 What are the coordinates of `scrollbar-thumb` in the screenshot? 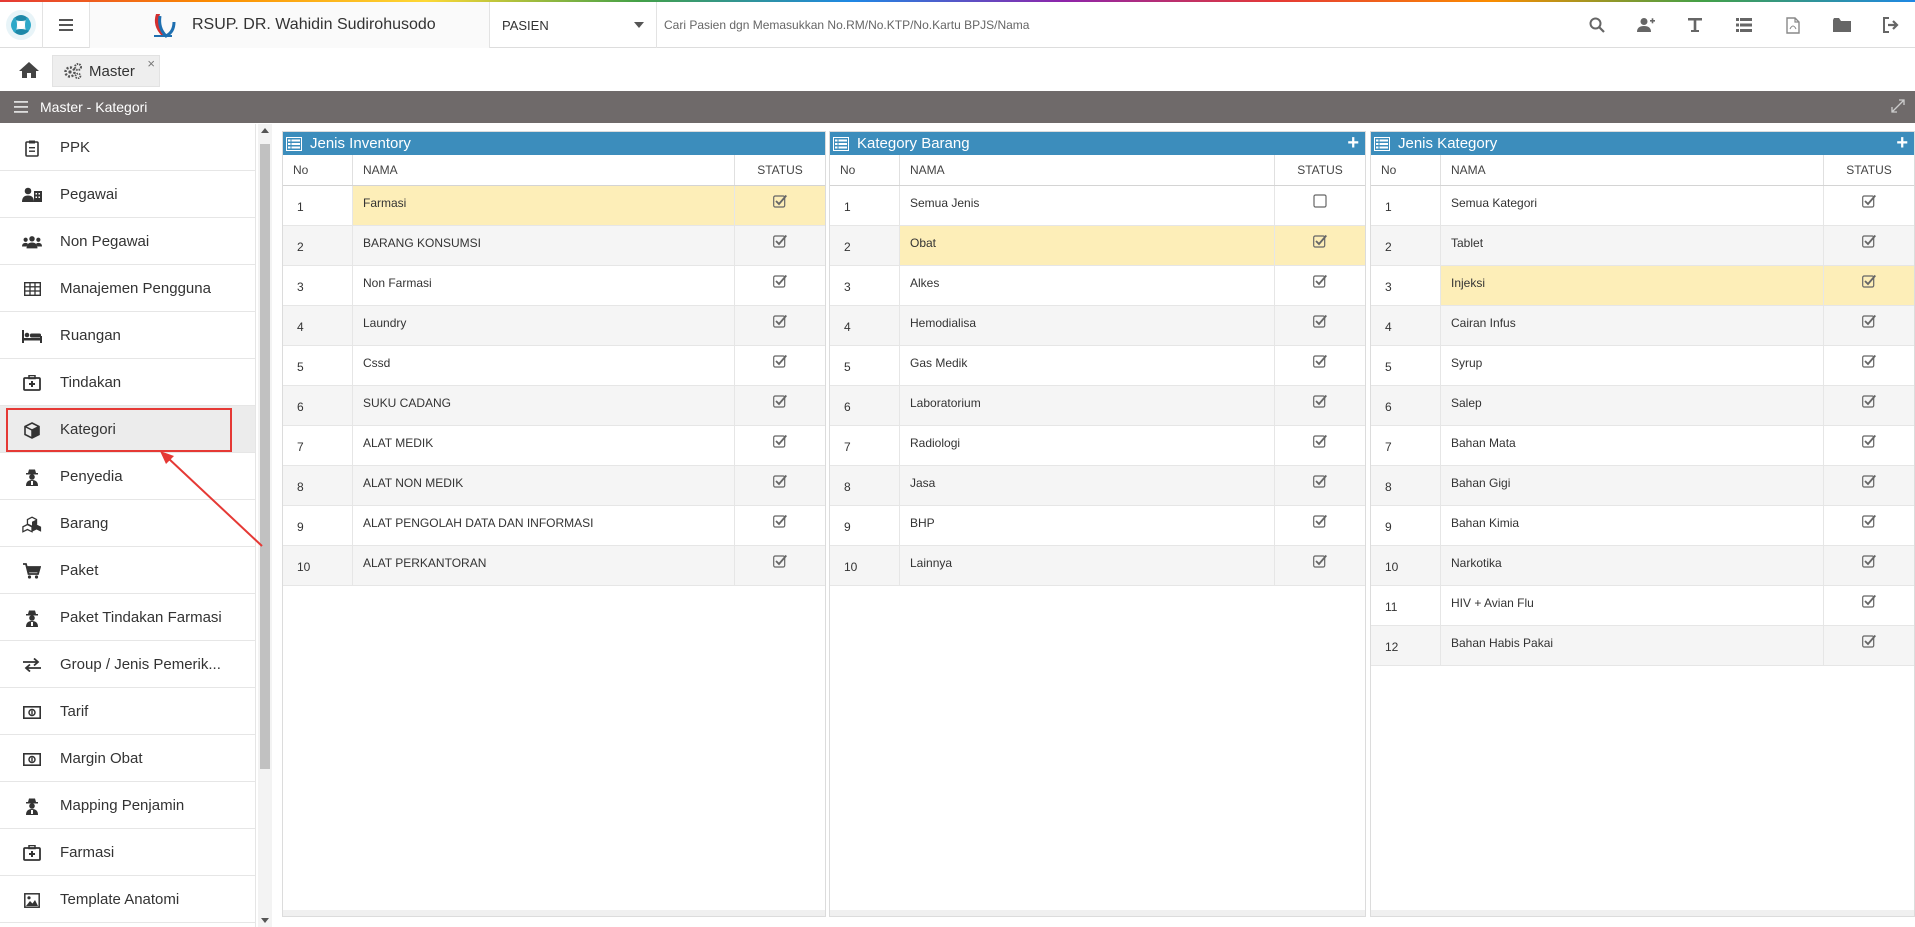 It's located at (265, 456).